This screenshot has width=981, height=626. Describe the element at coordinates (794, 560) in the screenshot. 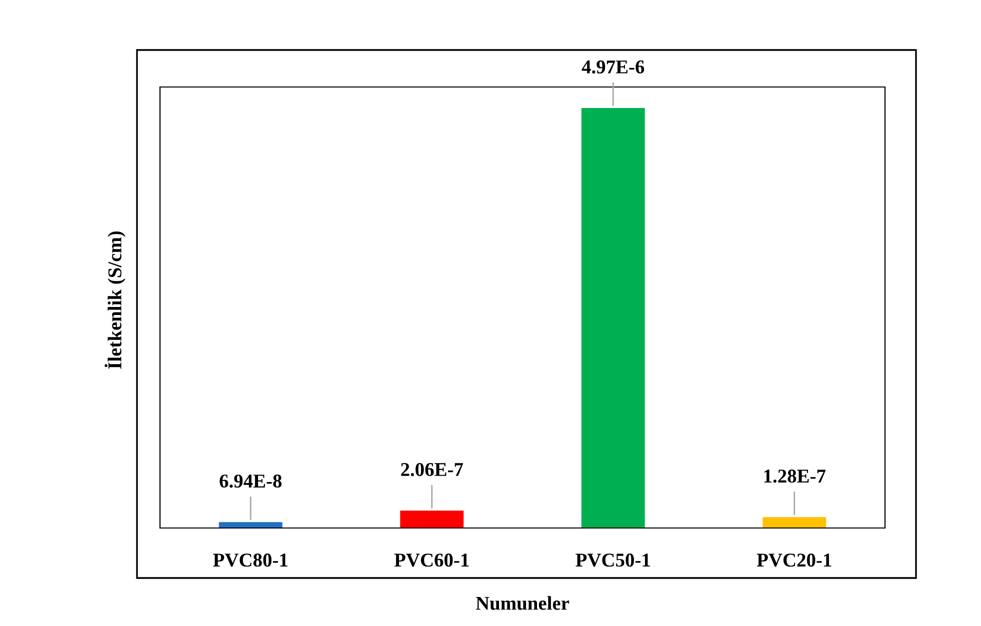

I see `x-tick-label: PVC20-1` at that location.